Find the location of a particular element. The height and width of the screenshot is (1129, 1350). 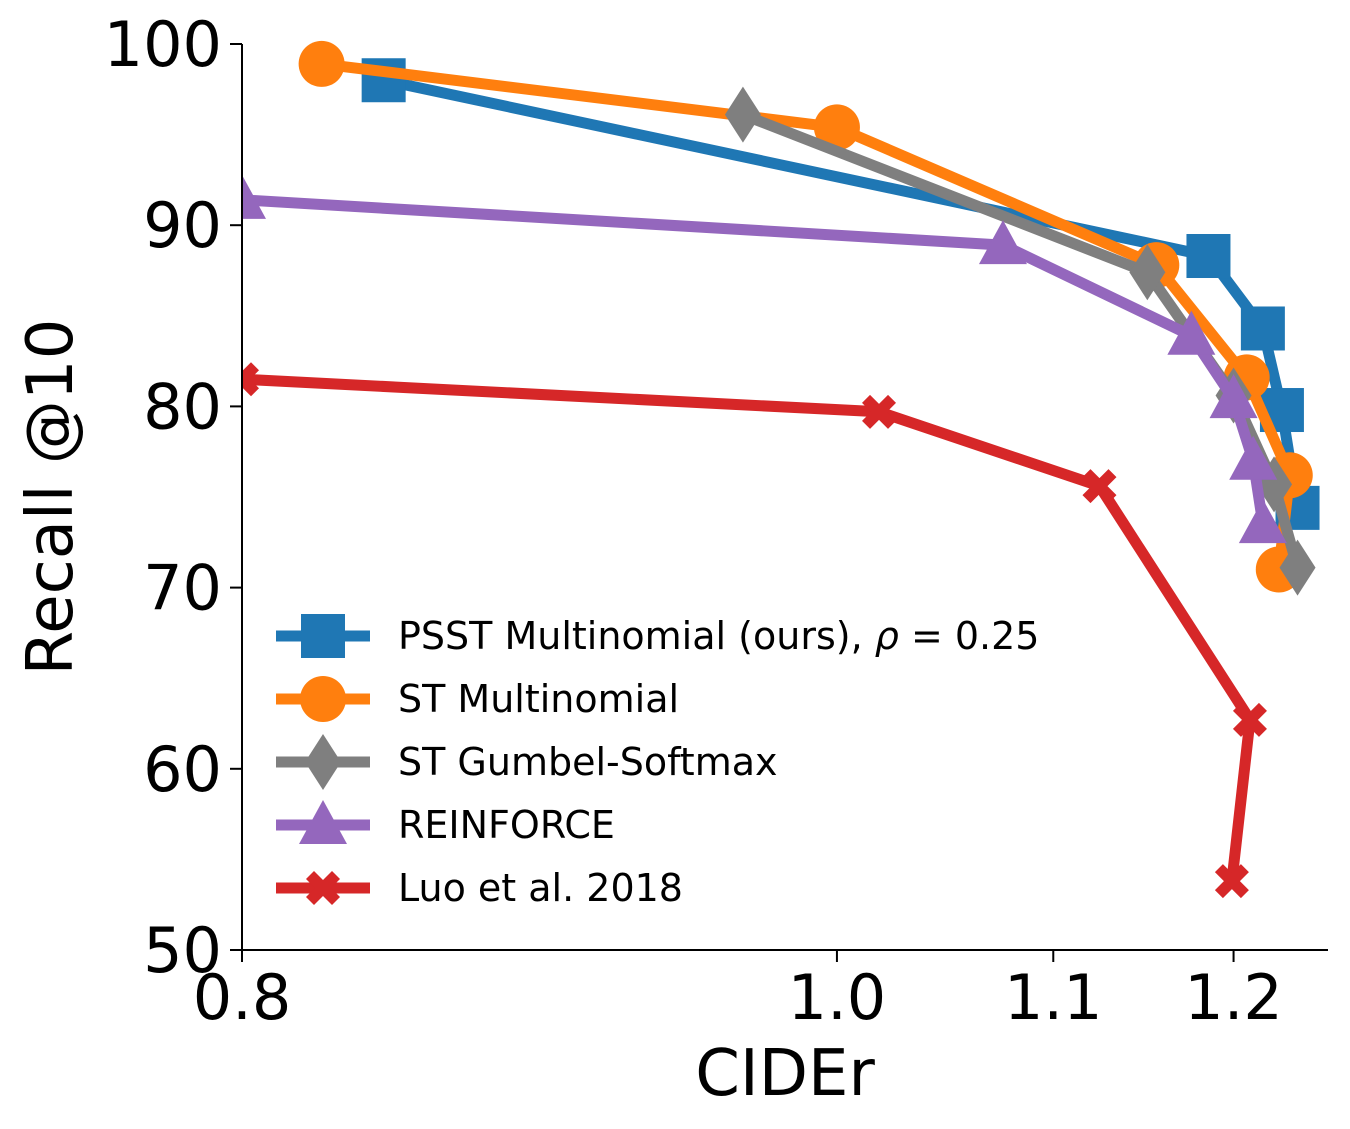

x-tick-label: 1.1 is located at coordinates (1053, 997).